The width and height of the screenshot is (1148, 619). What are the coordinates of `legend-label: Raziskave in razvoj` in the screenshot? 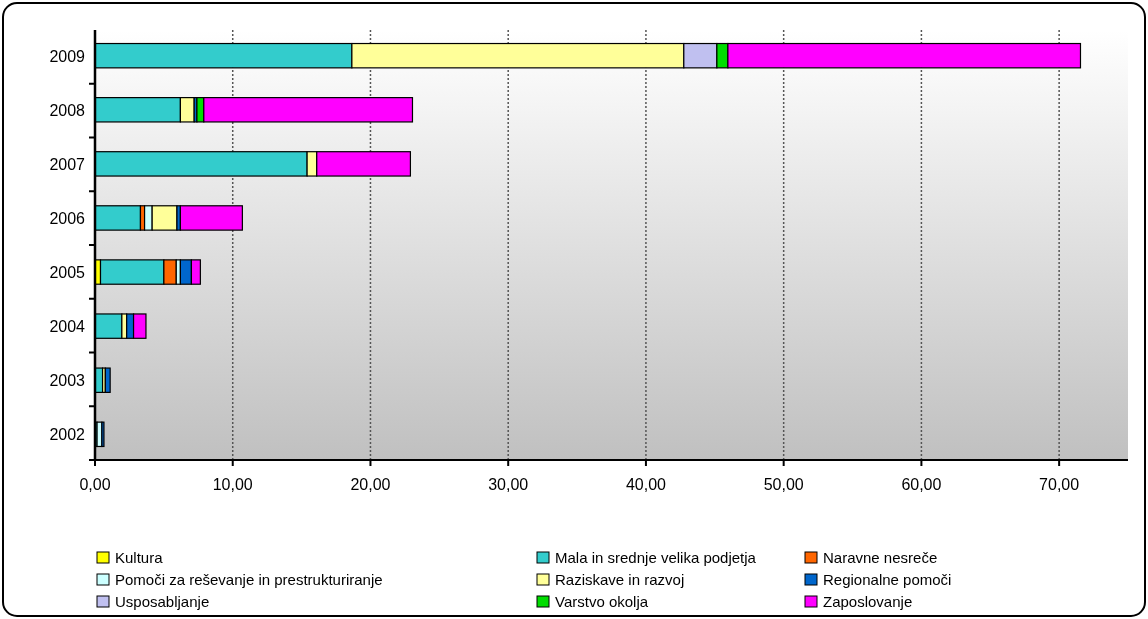 It's located at (620, 579).